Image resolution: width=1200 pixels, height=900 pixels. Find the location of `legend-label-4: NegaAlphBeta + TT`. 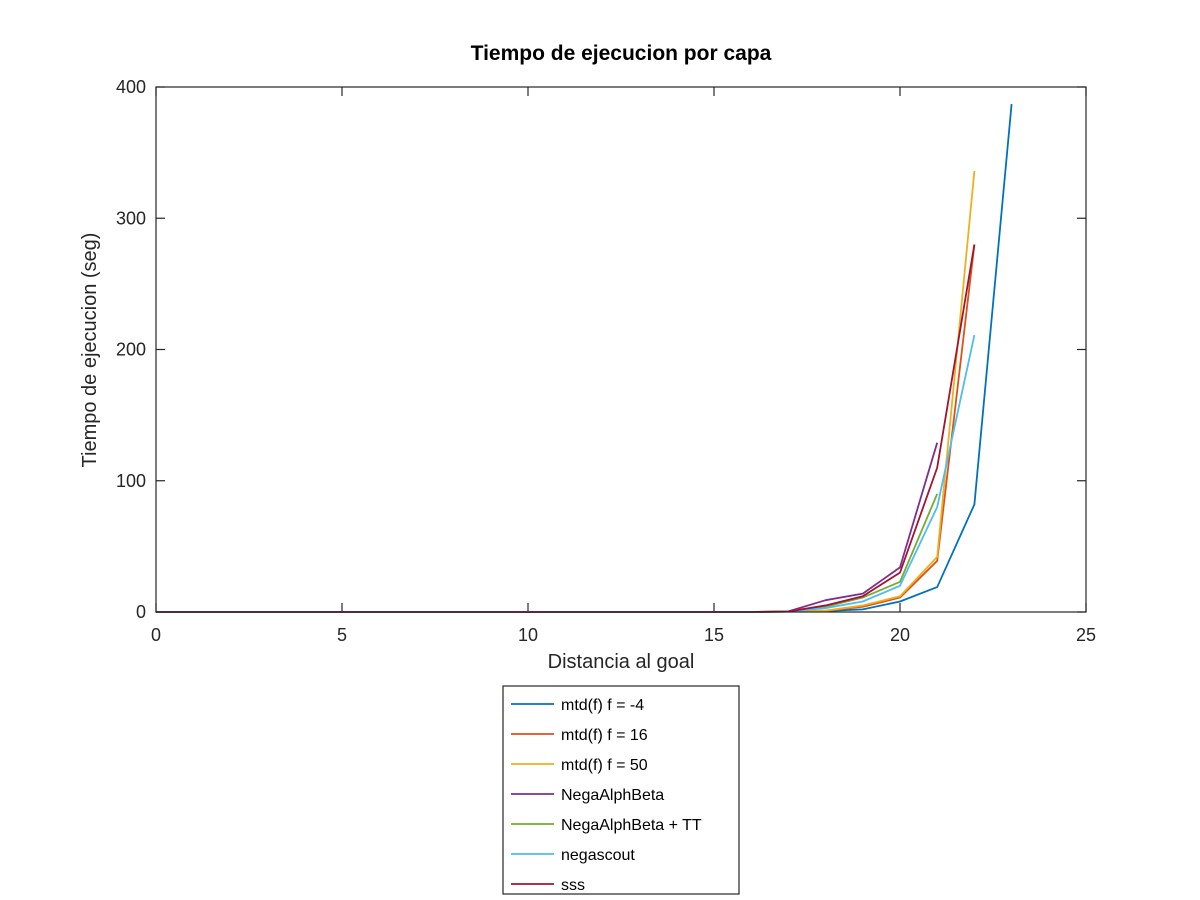

legend-label-4: NegaAlphBeta + TT is located at coordinates (631, 825).